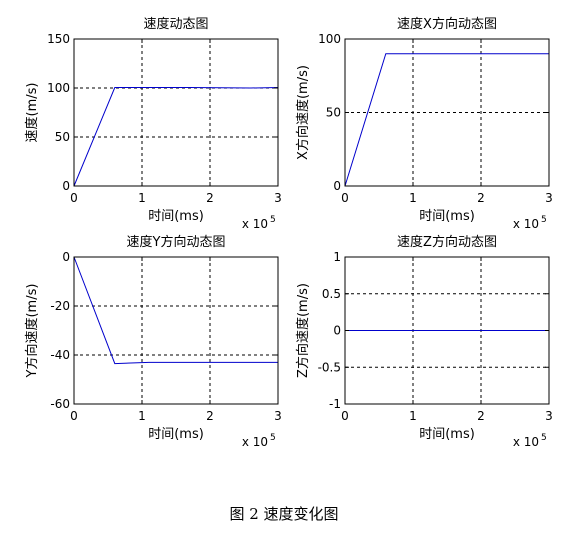 The height and width of the screenshot is (545, 568). I want to click on y-tick-label: -0.5, so click(329, 367).